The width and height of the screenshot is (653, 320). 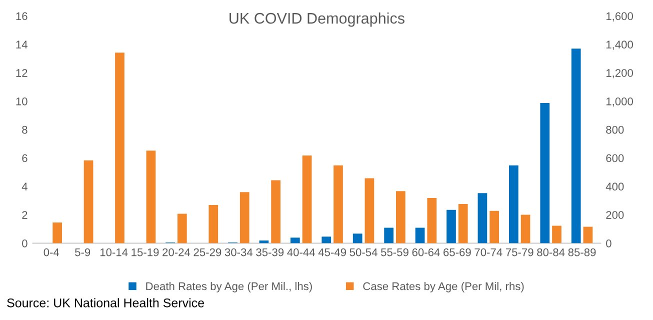 I want to click on legend-label: Death Rates by Age (Per Mil., lhs), so click(x=229, y=287).